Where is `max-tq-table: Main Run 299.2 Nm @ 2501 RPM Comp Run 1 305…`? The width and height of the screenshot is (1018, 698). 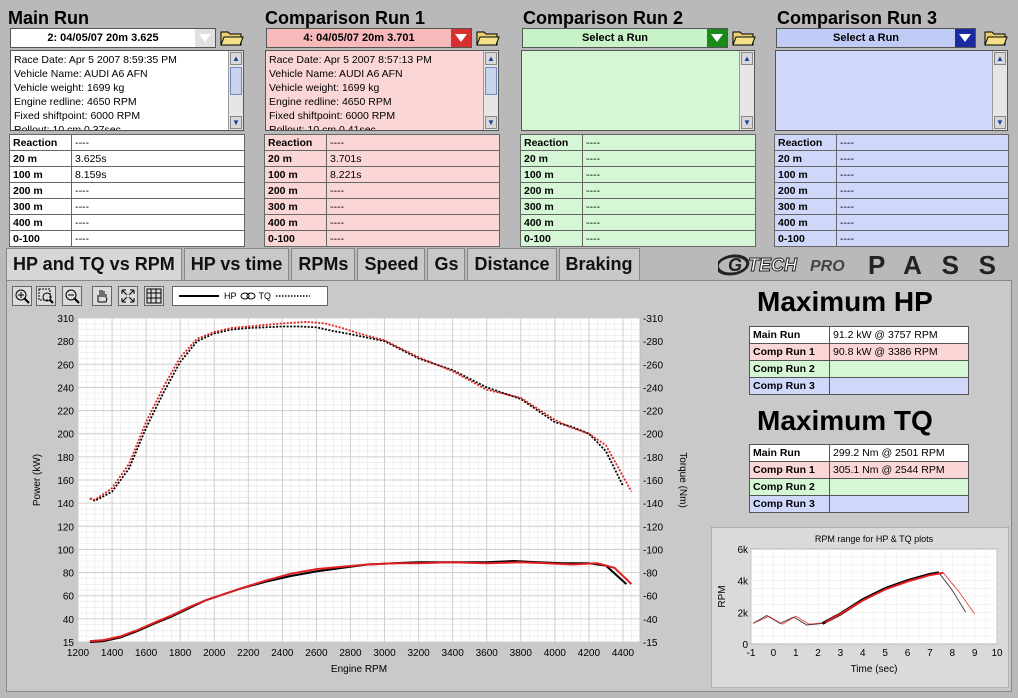 max-tq-table: Main Run 299.2 Nm @ 2501 RPM Comp Run 1 305… is located at coordinates (859, 478).